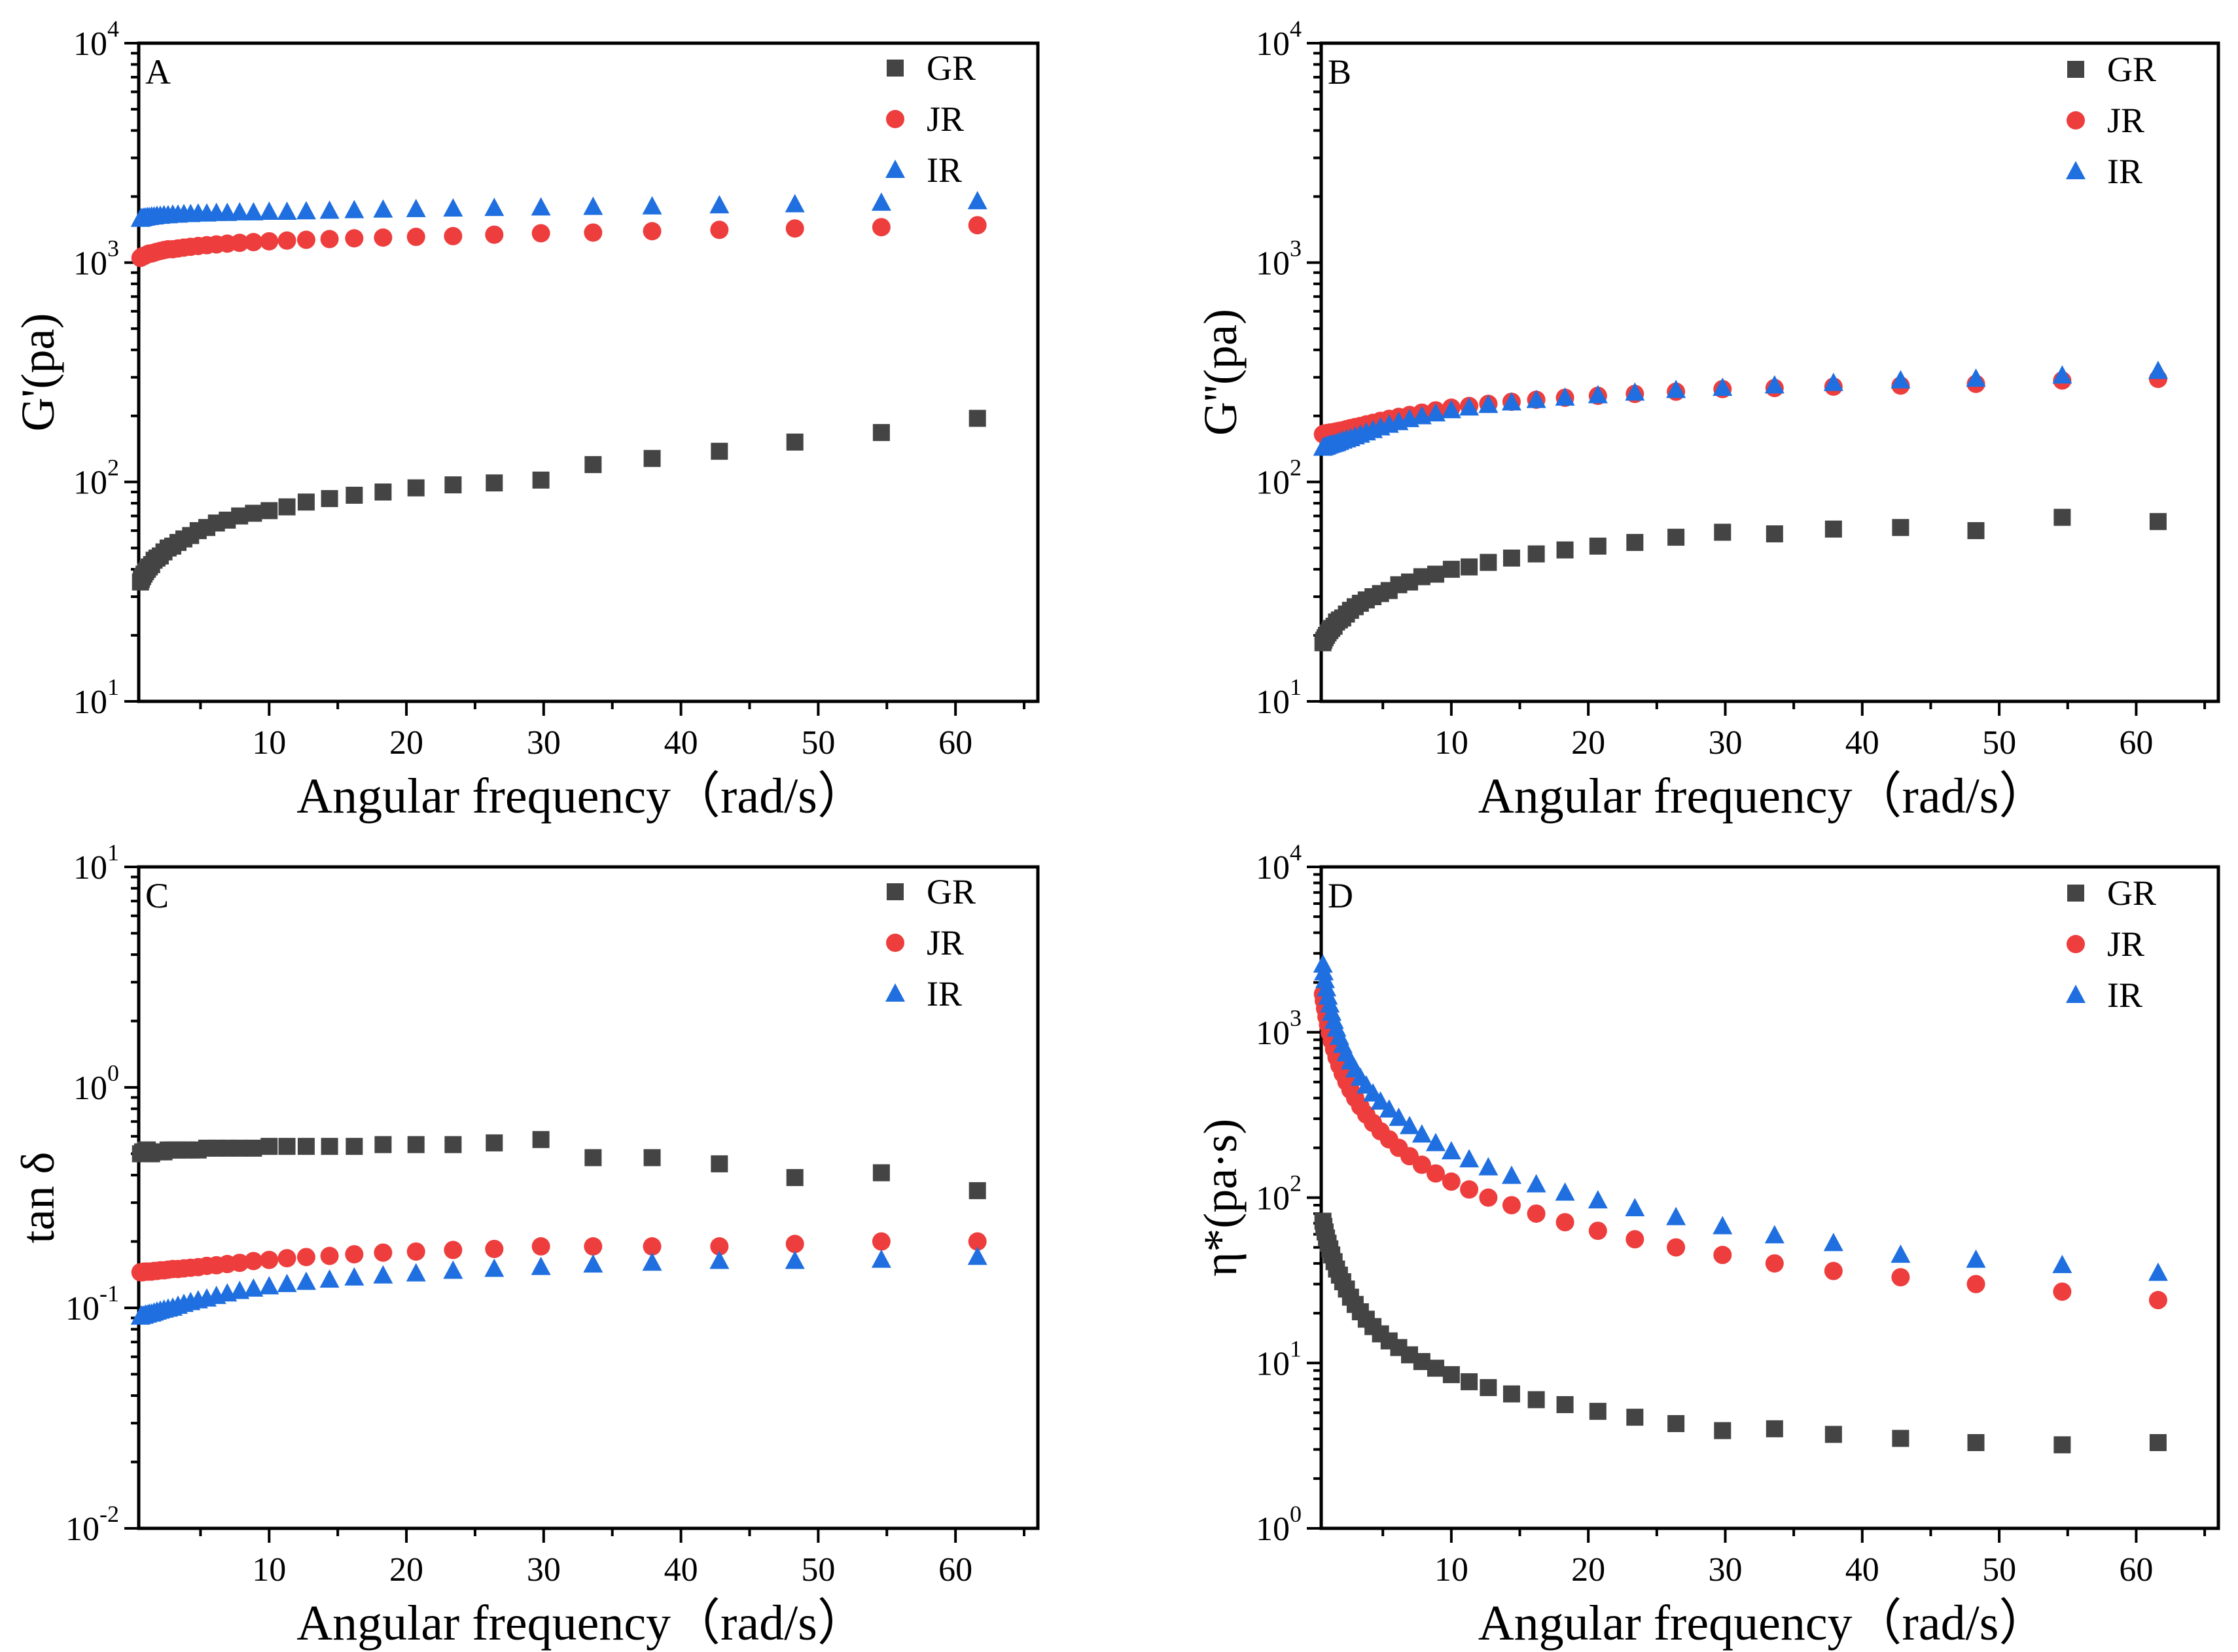 Image resolution: width=2238 pixels, height=1652 pixels. Describe the element at coordinates (1740, 408) in the screenshot. I see `series-IR` at that location.